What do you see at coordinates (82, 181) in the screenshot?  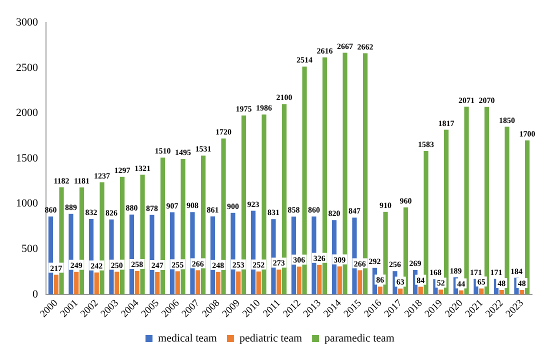 I see `data-label: 1181` at bounding box center [82, 181].